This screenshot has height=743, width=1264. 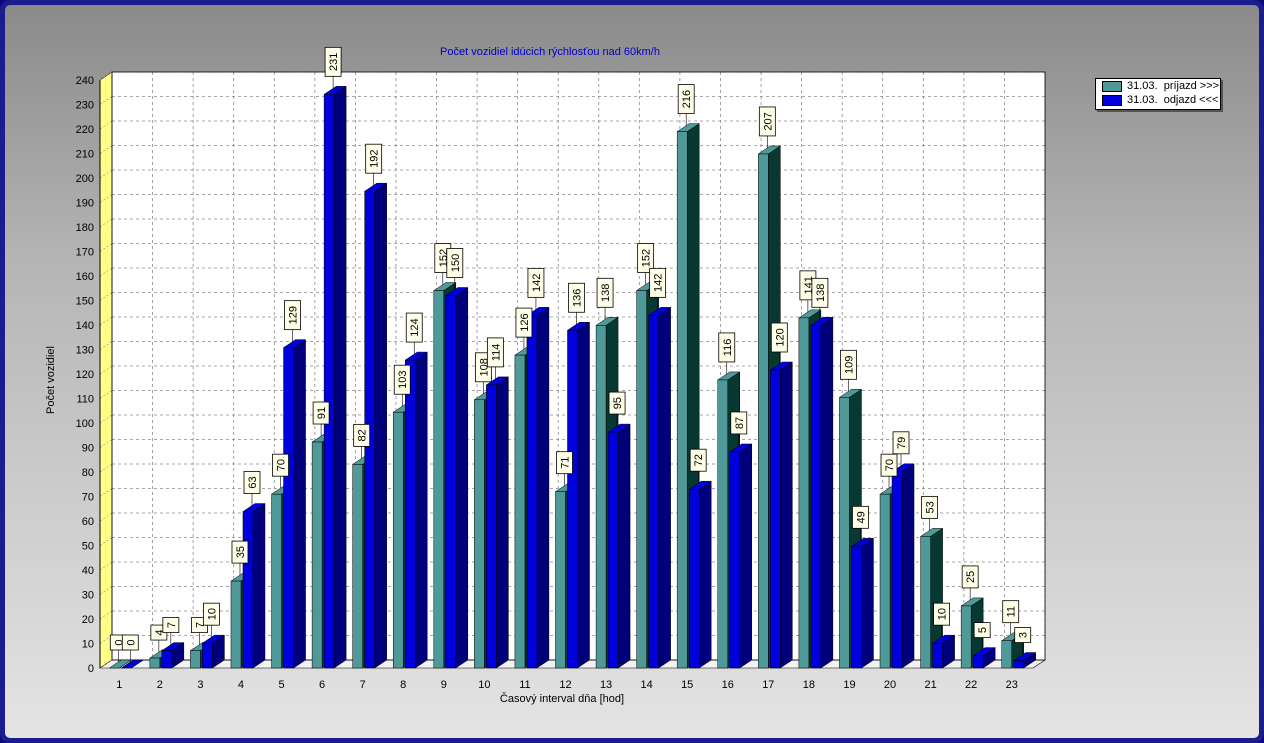 What do you see at coordinates (85, 81) in the screenshot?
I see `y-tick-label: 240` at bounding box center [85, 81].